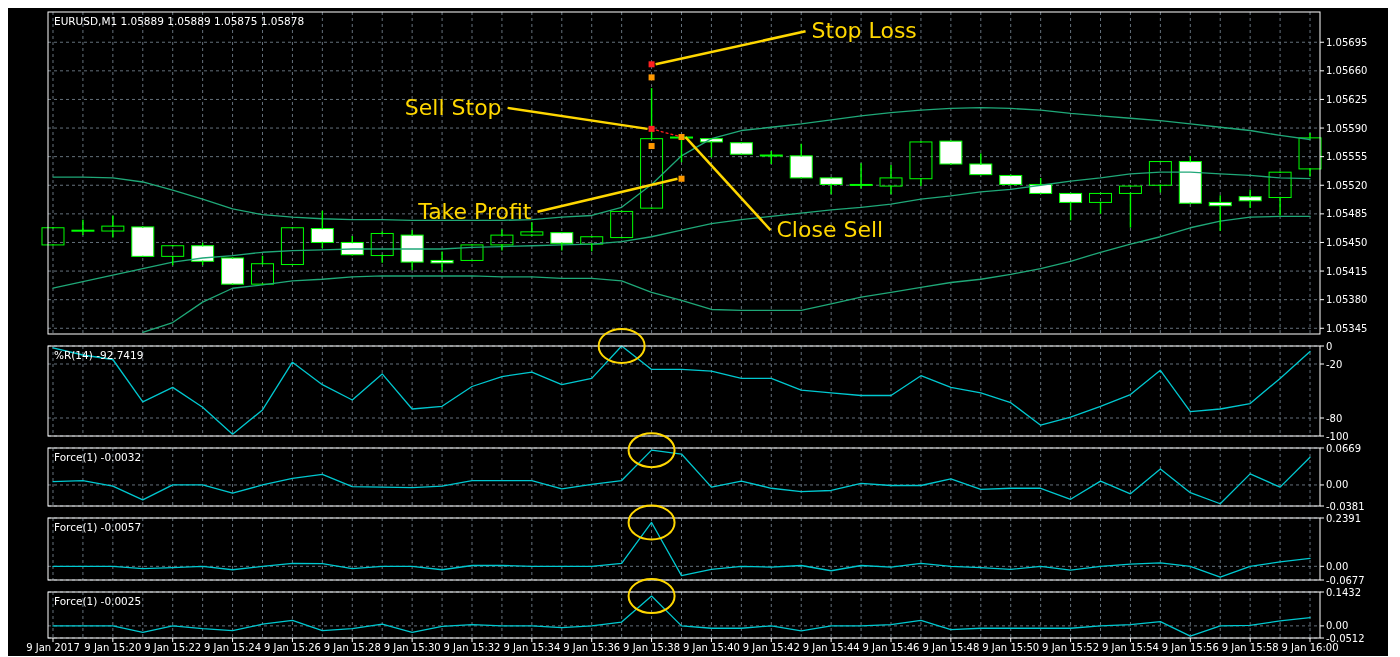 Image resolution: width=1400 pixels, height=657 pixels. Describe the element at coordinates (113, 647) in the screenshot. I see `x-tick-label: 9 Jan 15:20` at that location.